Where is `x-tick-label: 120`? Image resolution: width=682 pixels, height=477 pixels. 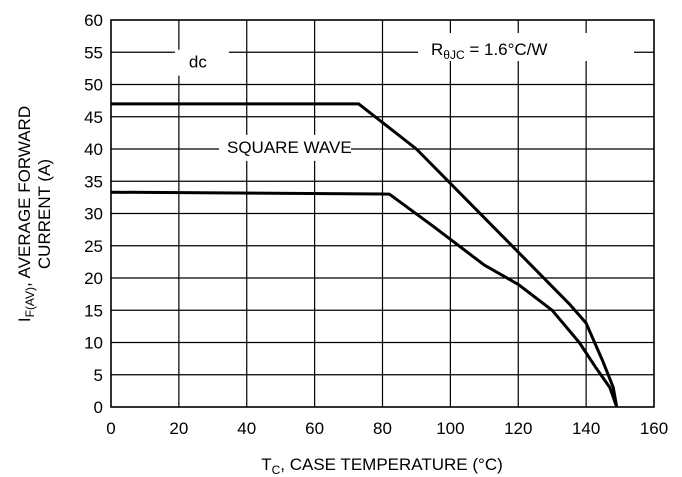 x-tick-label: 120 is located at coordinates (518, 428).